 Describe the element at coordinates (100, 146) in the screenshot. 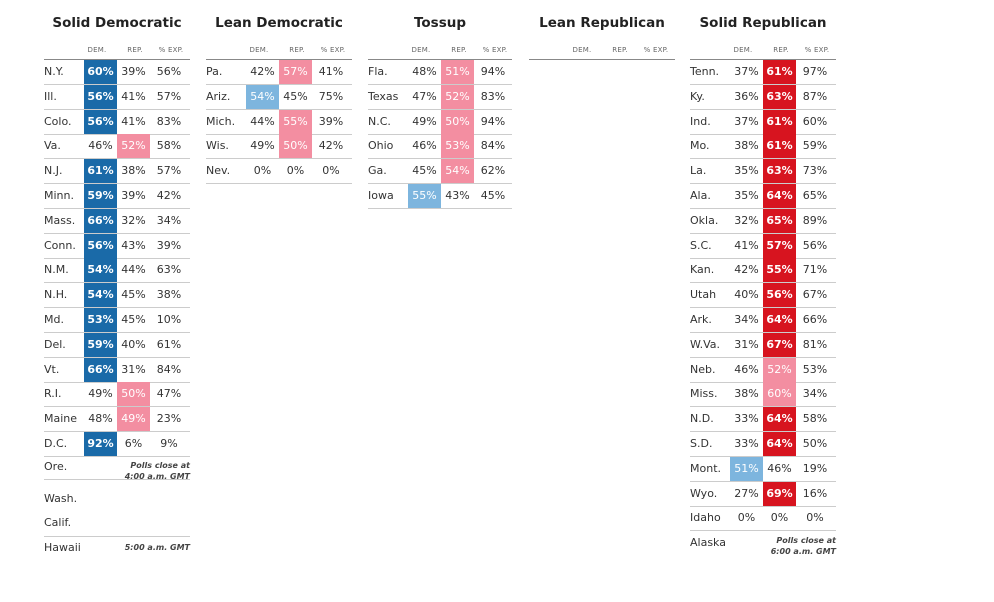

I see `dem-percent: 46%` at that location.